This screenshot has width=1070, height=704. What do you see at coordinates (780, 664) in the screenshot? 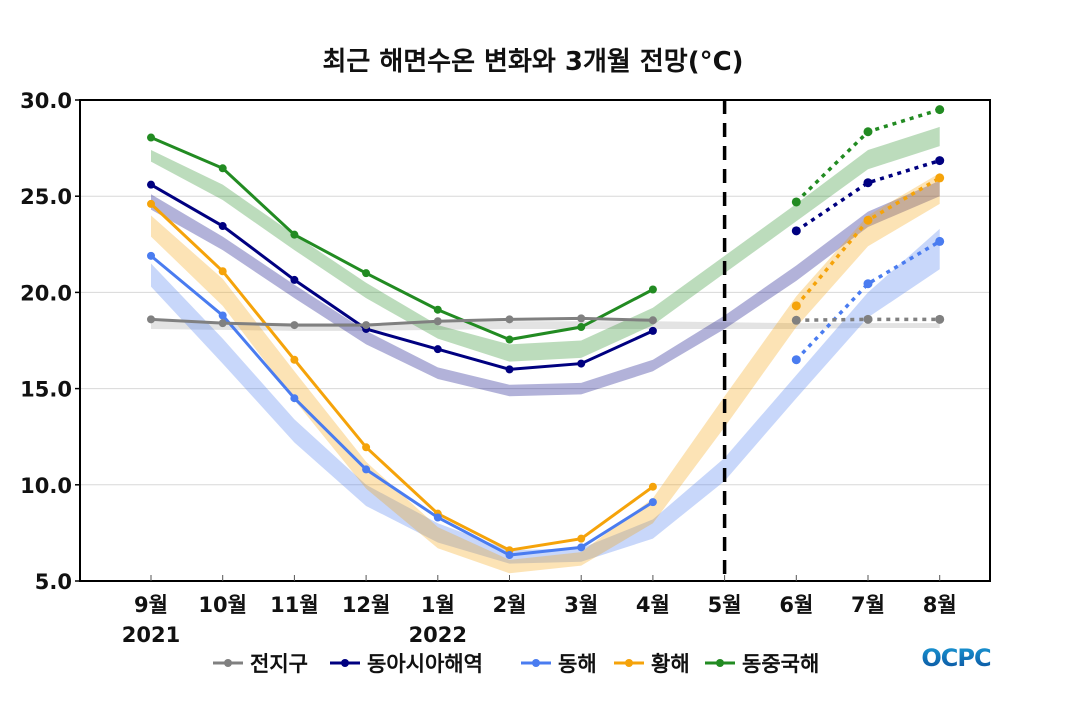
I see `legend-label: 동중국해` at bounding box center [780, 664].